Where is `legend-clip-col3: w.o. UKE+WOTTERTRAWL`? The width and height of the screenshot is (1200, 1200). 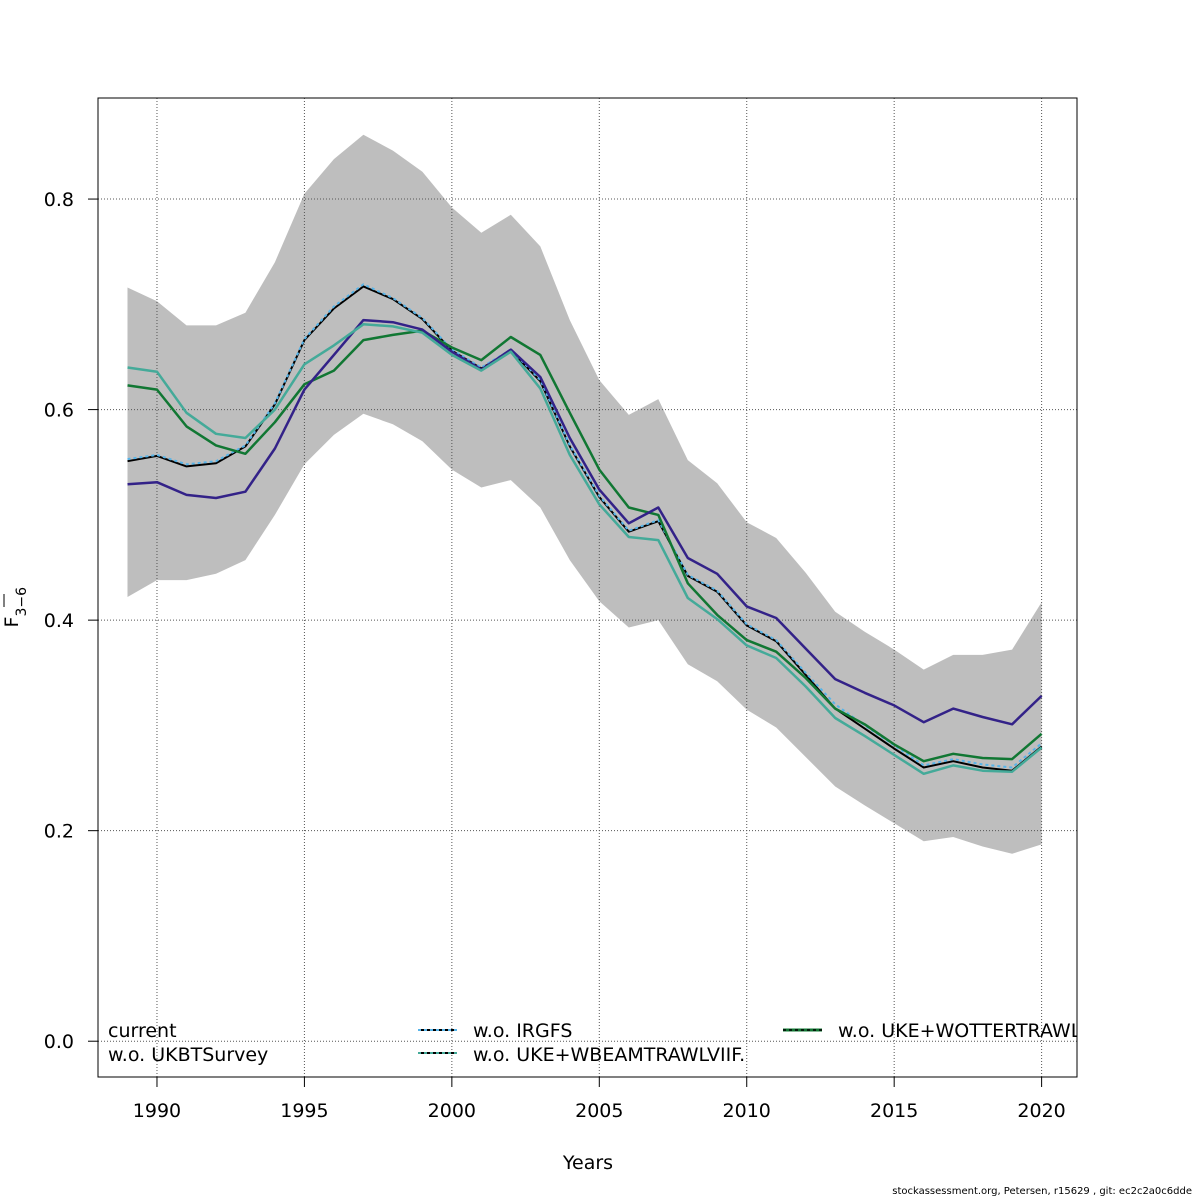 legend-clip-col3: w.o. UKE+WOTTERTRAWL is located at coordinates (960, 1031).